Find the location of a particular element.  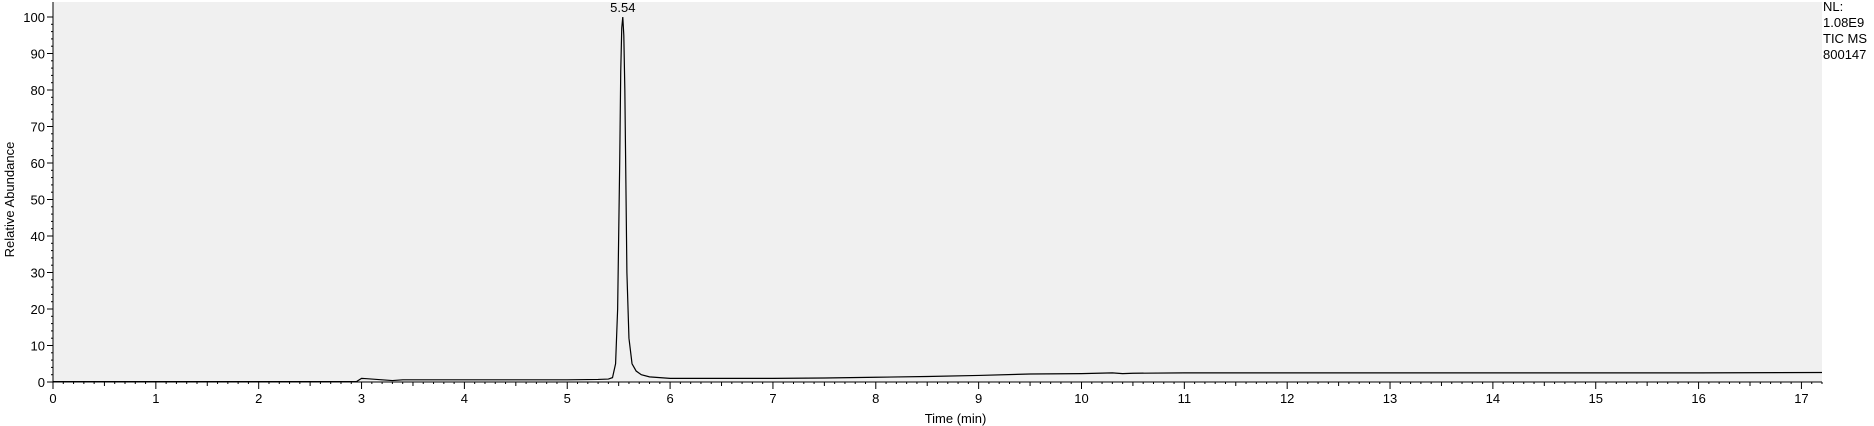

x-tick-label: 3 is located at coordinates (361, 398).